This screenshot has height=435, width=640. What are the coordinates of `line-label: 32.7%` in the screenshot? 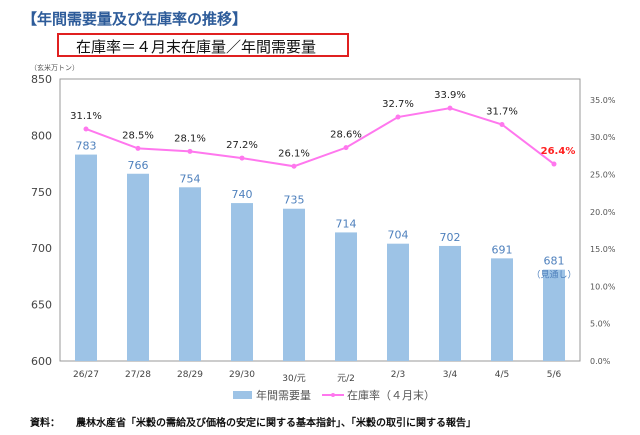 It's located at (398, 104).